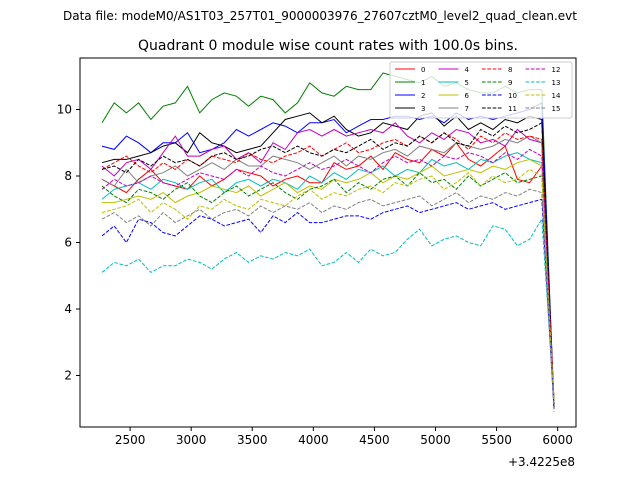 The height and width of the screenshot is (484, 640). Describe the element at coordinates (467, 70) in the screenshot. I see `legend-label-4: 4` at that location.